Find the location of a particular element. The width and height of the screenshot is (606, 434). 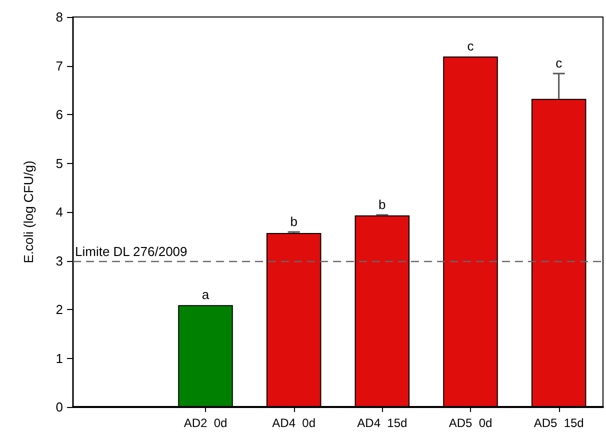

x-tick-label: AD4 0d is located at coordinates (294, 423).